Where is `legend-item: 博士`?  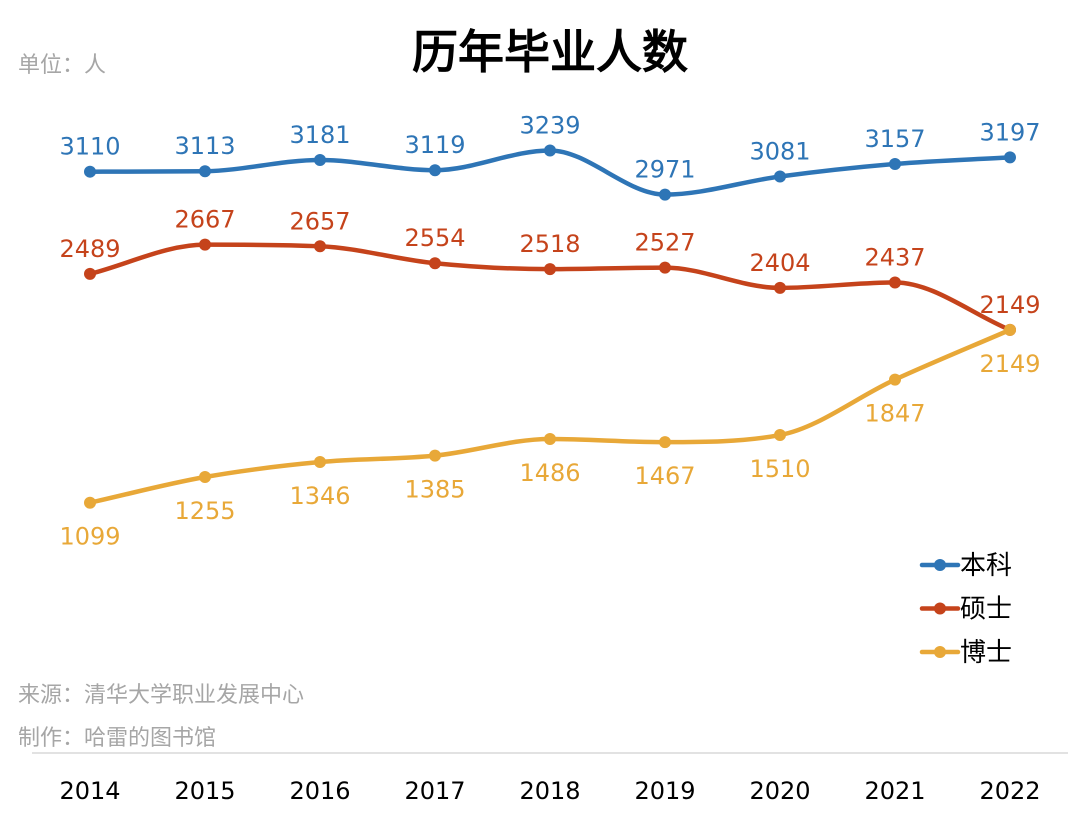
legend-item: 博士 is located at coordinates (965, 653).